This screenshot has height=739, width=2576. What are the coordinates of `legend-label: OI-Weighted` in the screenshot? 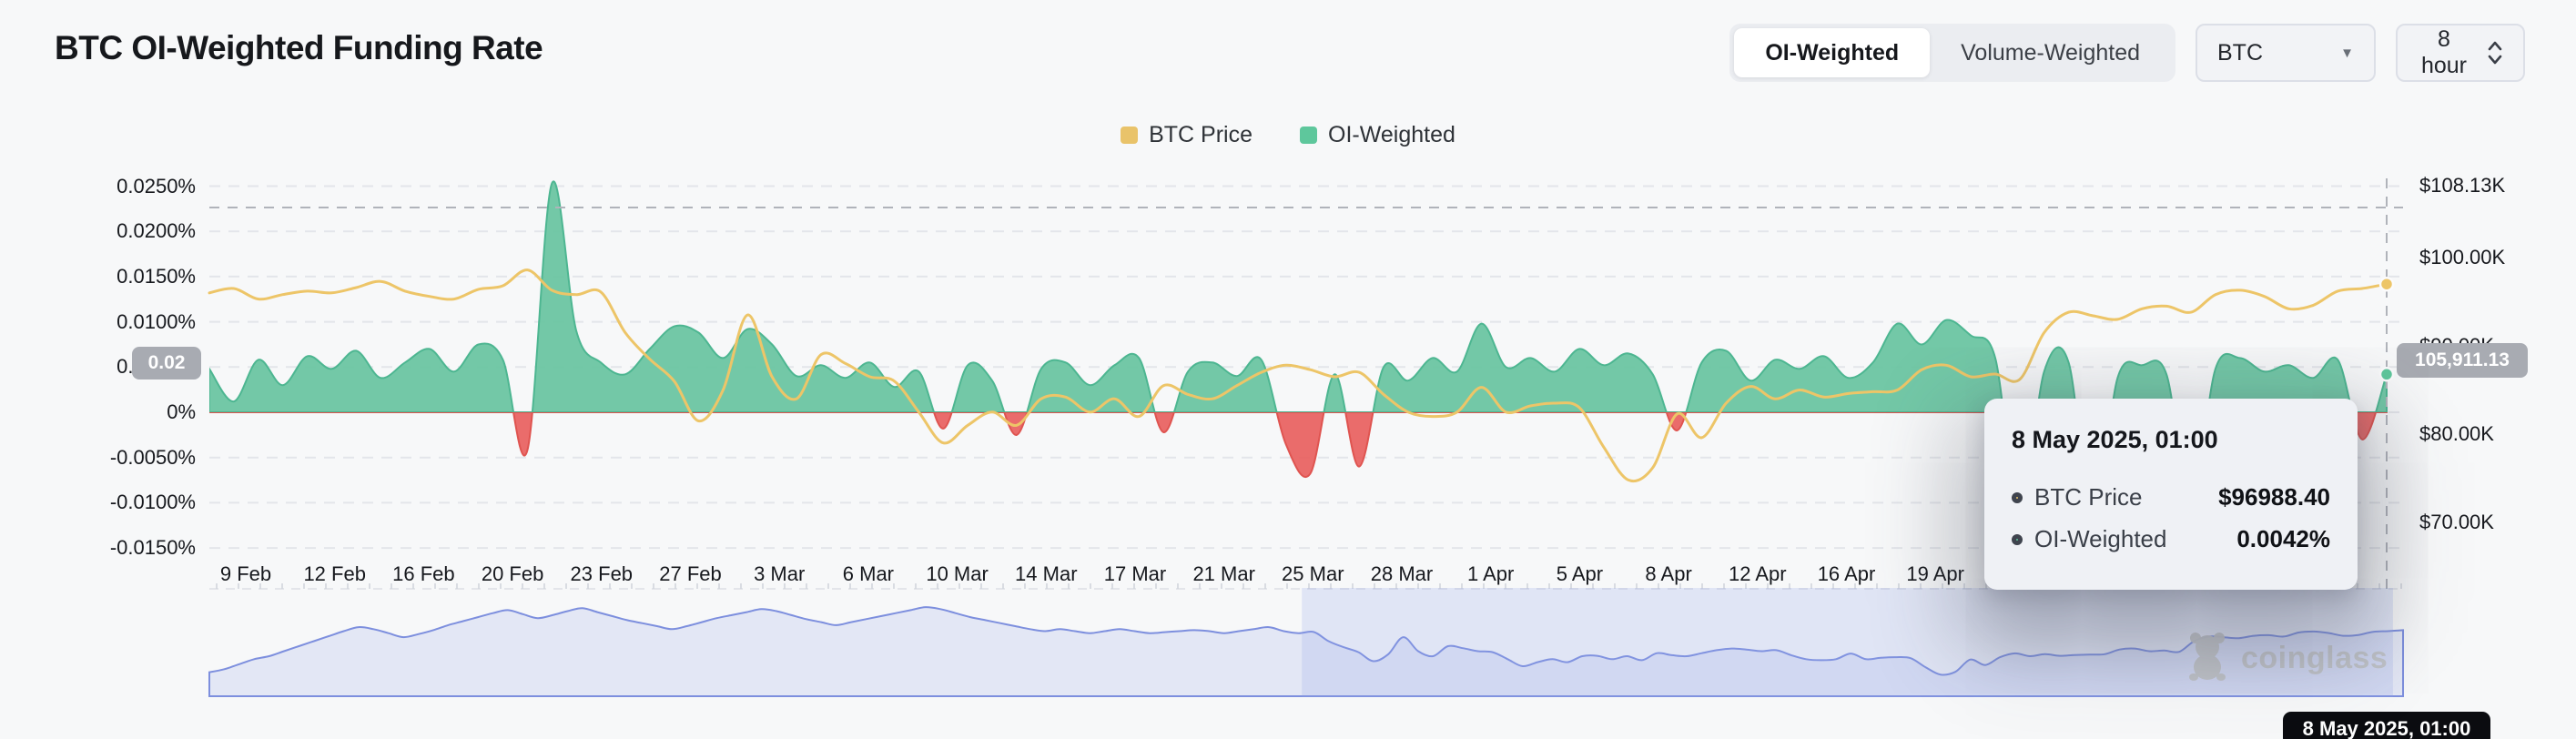 It's located at (1391, 134).